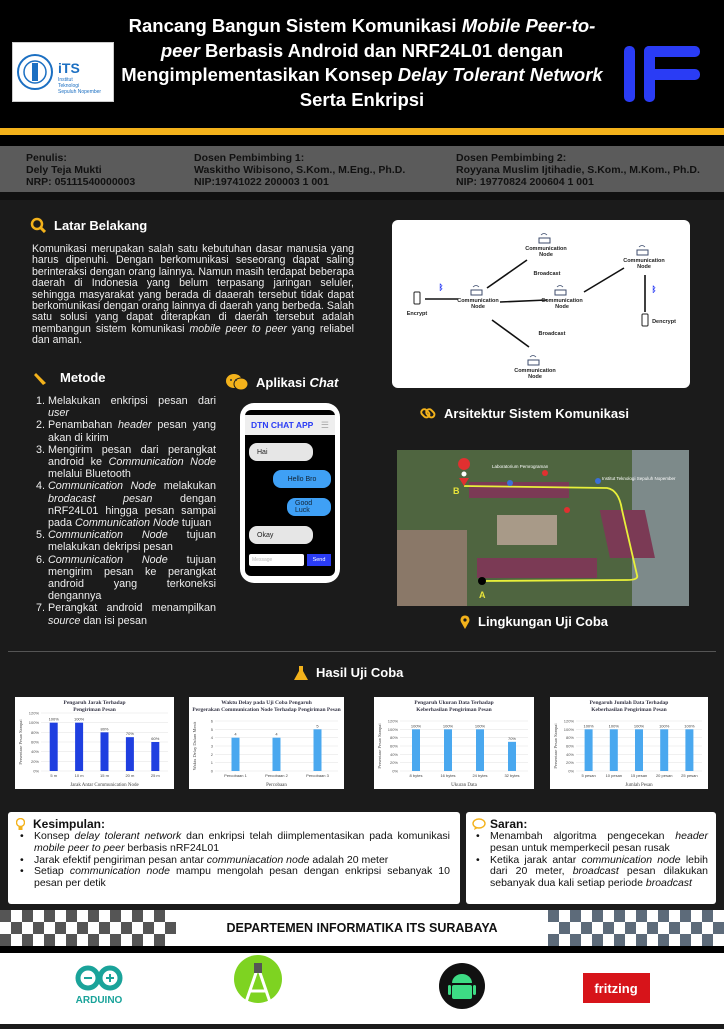  What do you see at coordinates (35, 751) in the screenshot?
I see `y-tick-label: 40%` at bounding box center [35, 751].